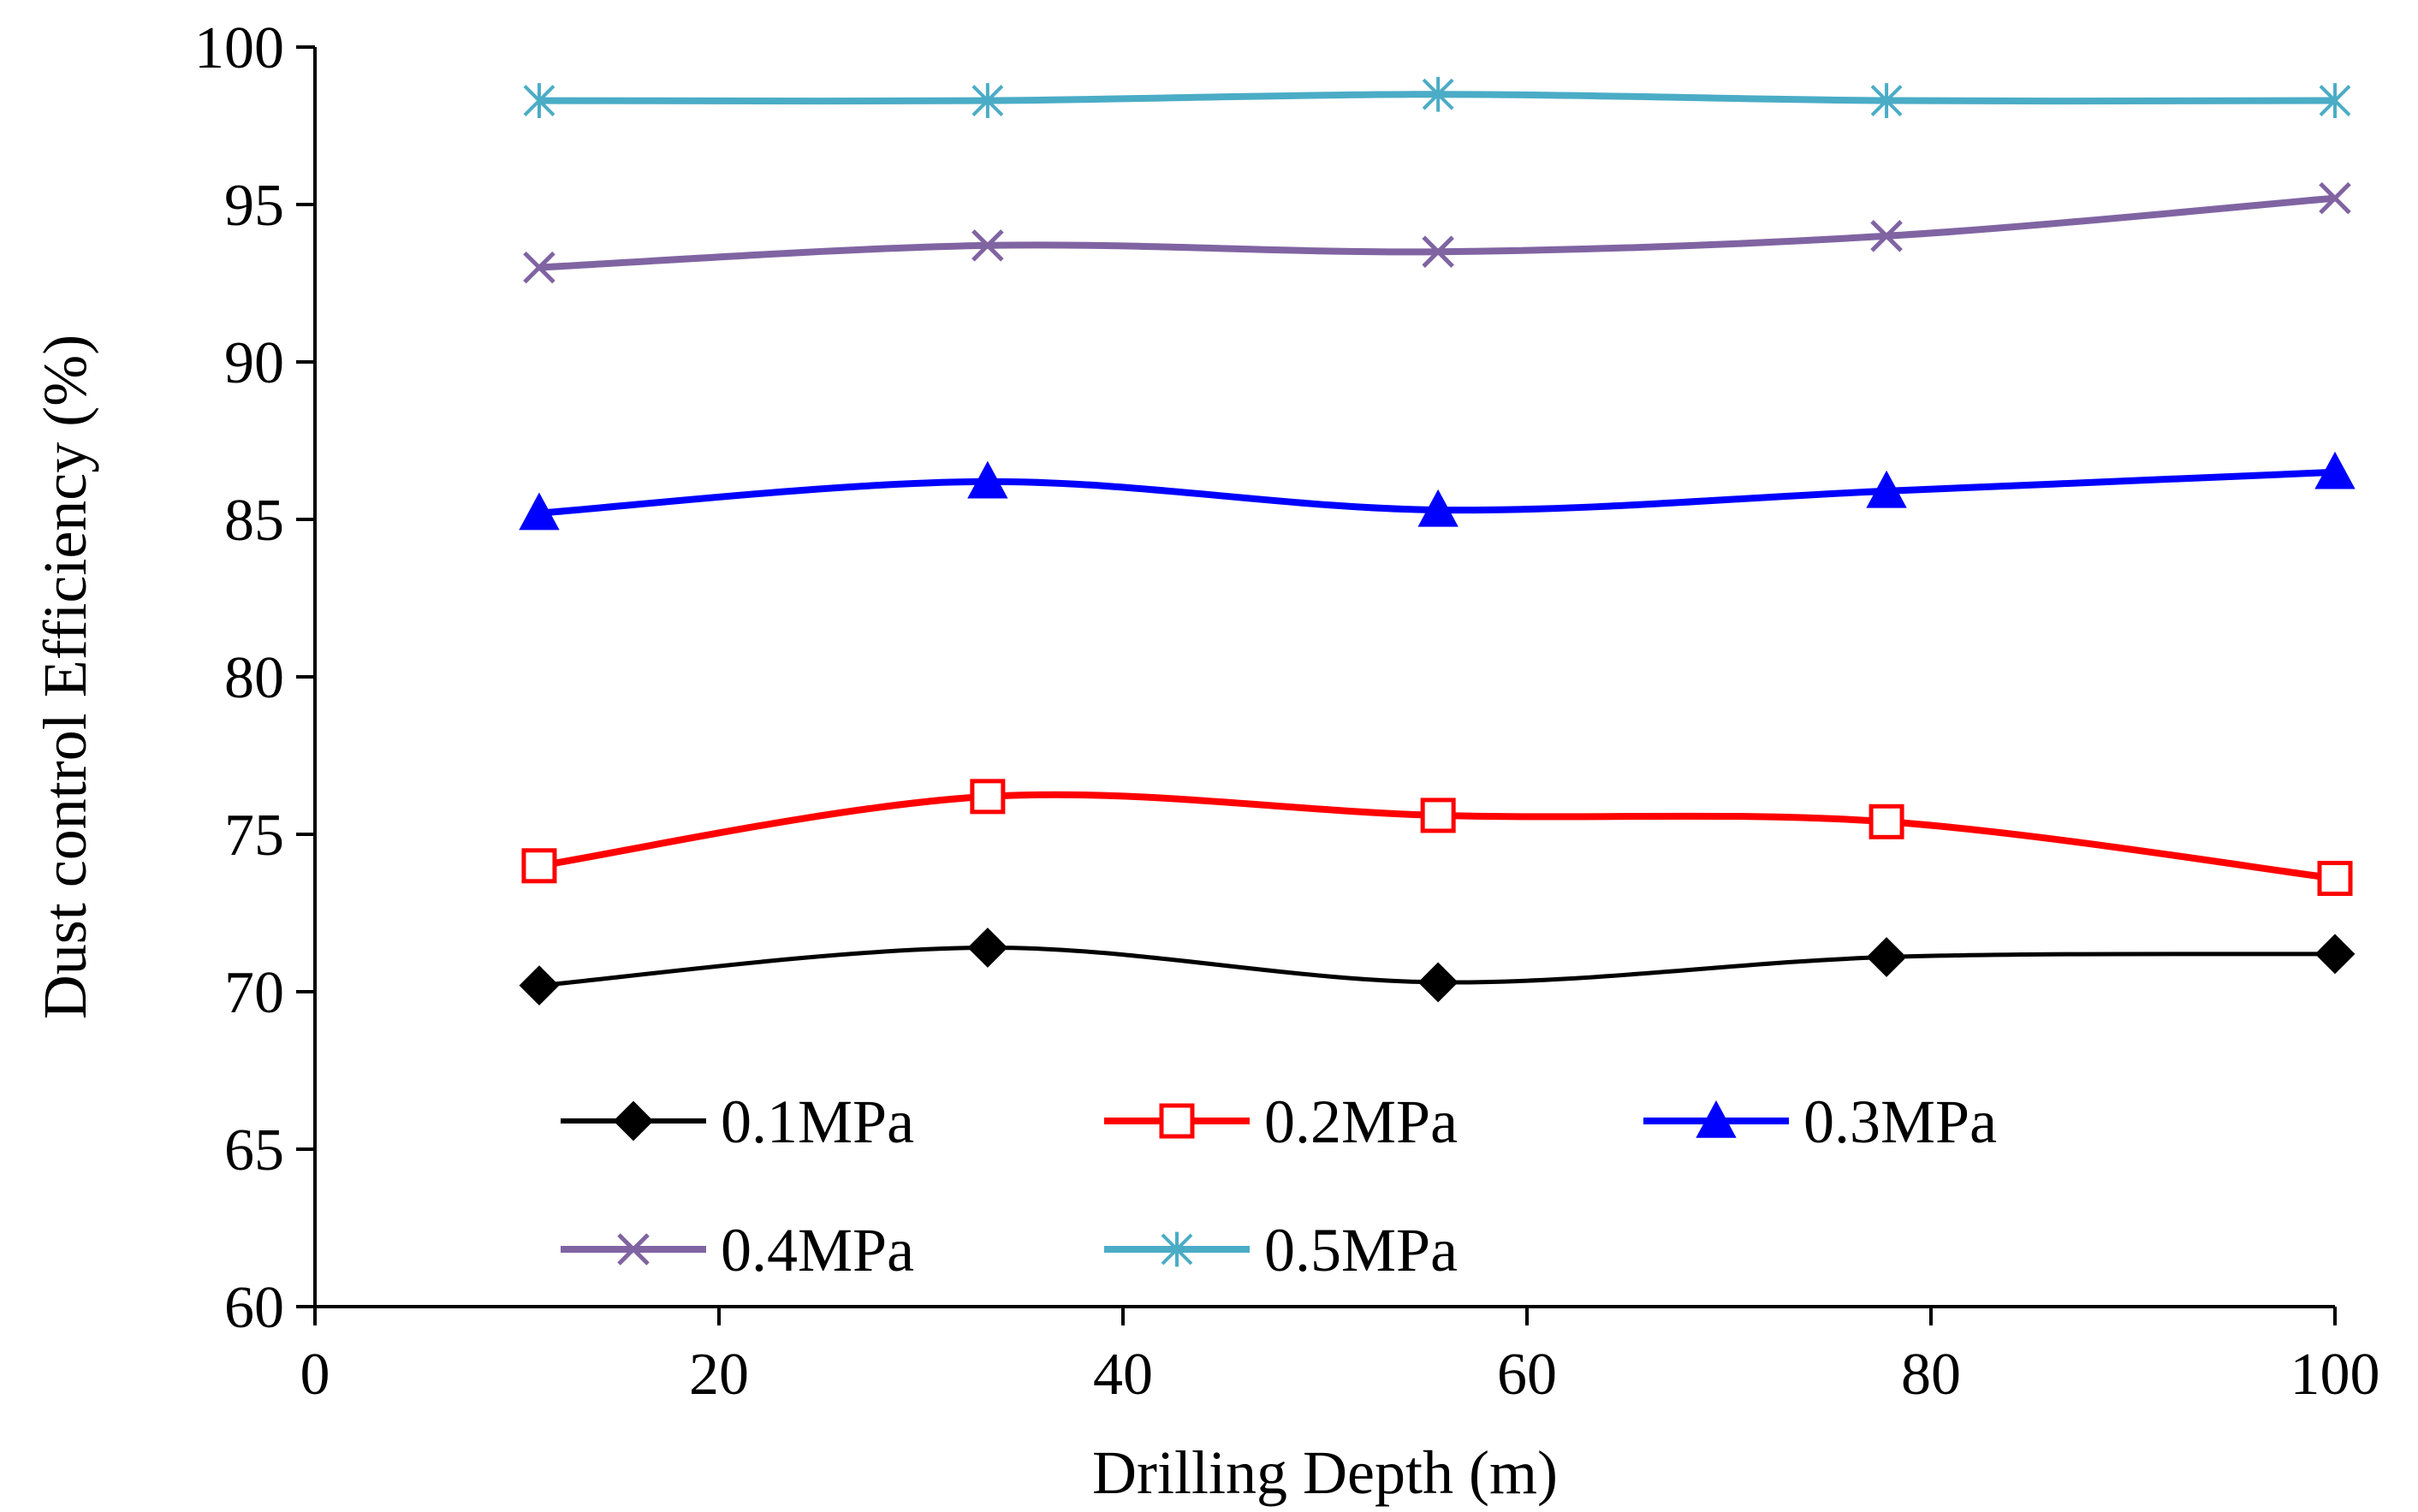 This screenshot has height=1512, width=2418. I want to click on x-tick-label: 0, so click(315, 1375).